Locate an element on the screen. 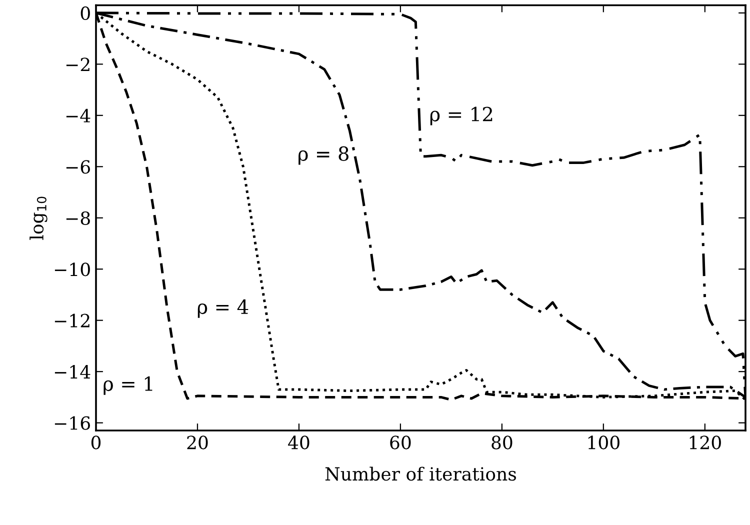 Image resolution: width=750 pixels, height=525 pixels. x-tick-label: 120 is located at coordinates (705, 443).